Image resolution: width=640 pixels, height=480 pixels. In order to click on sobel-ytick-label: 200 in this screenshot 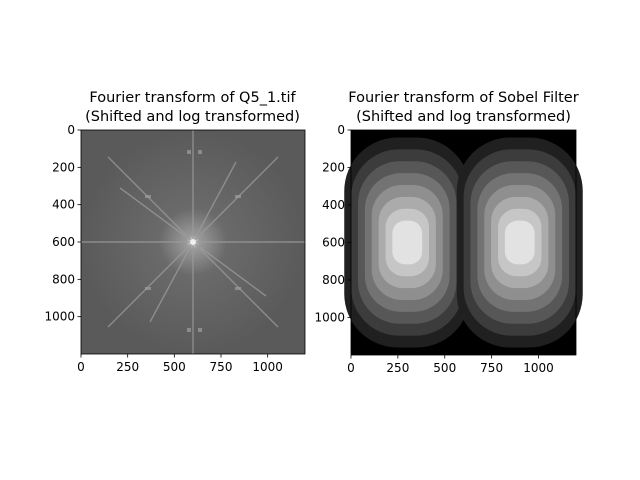, I will do `click(333, 168)`.